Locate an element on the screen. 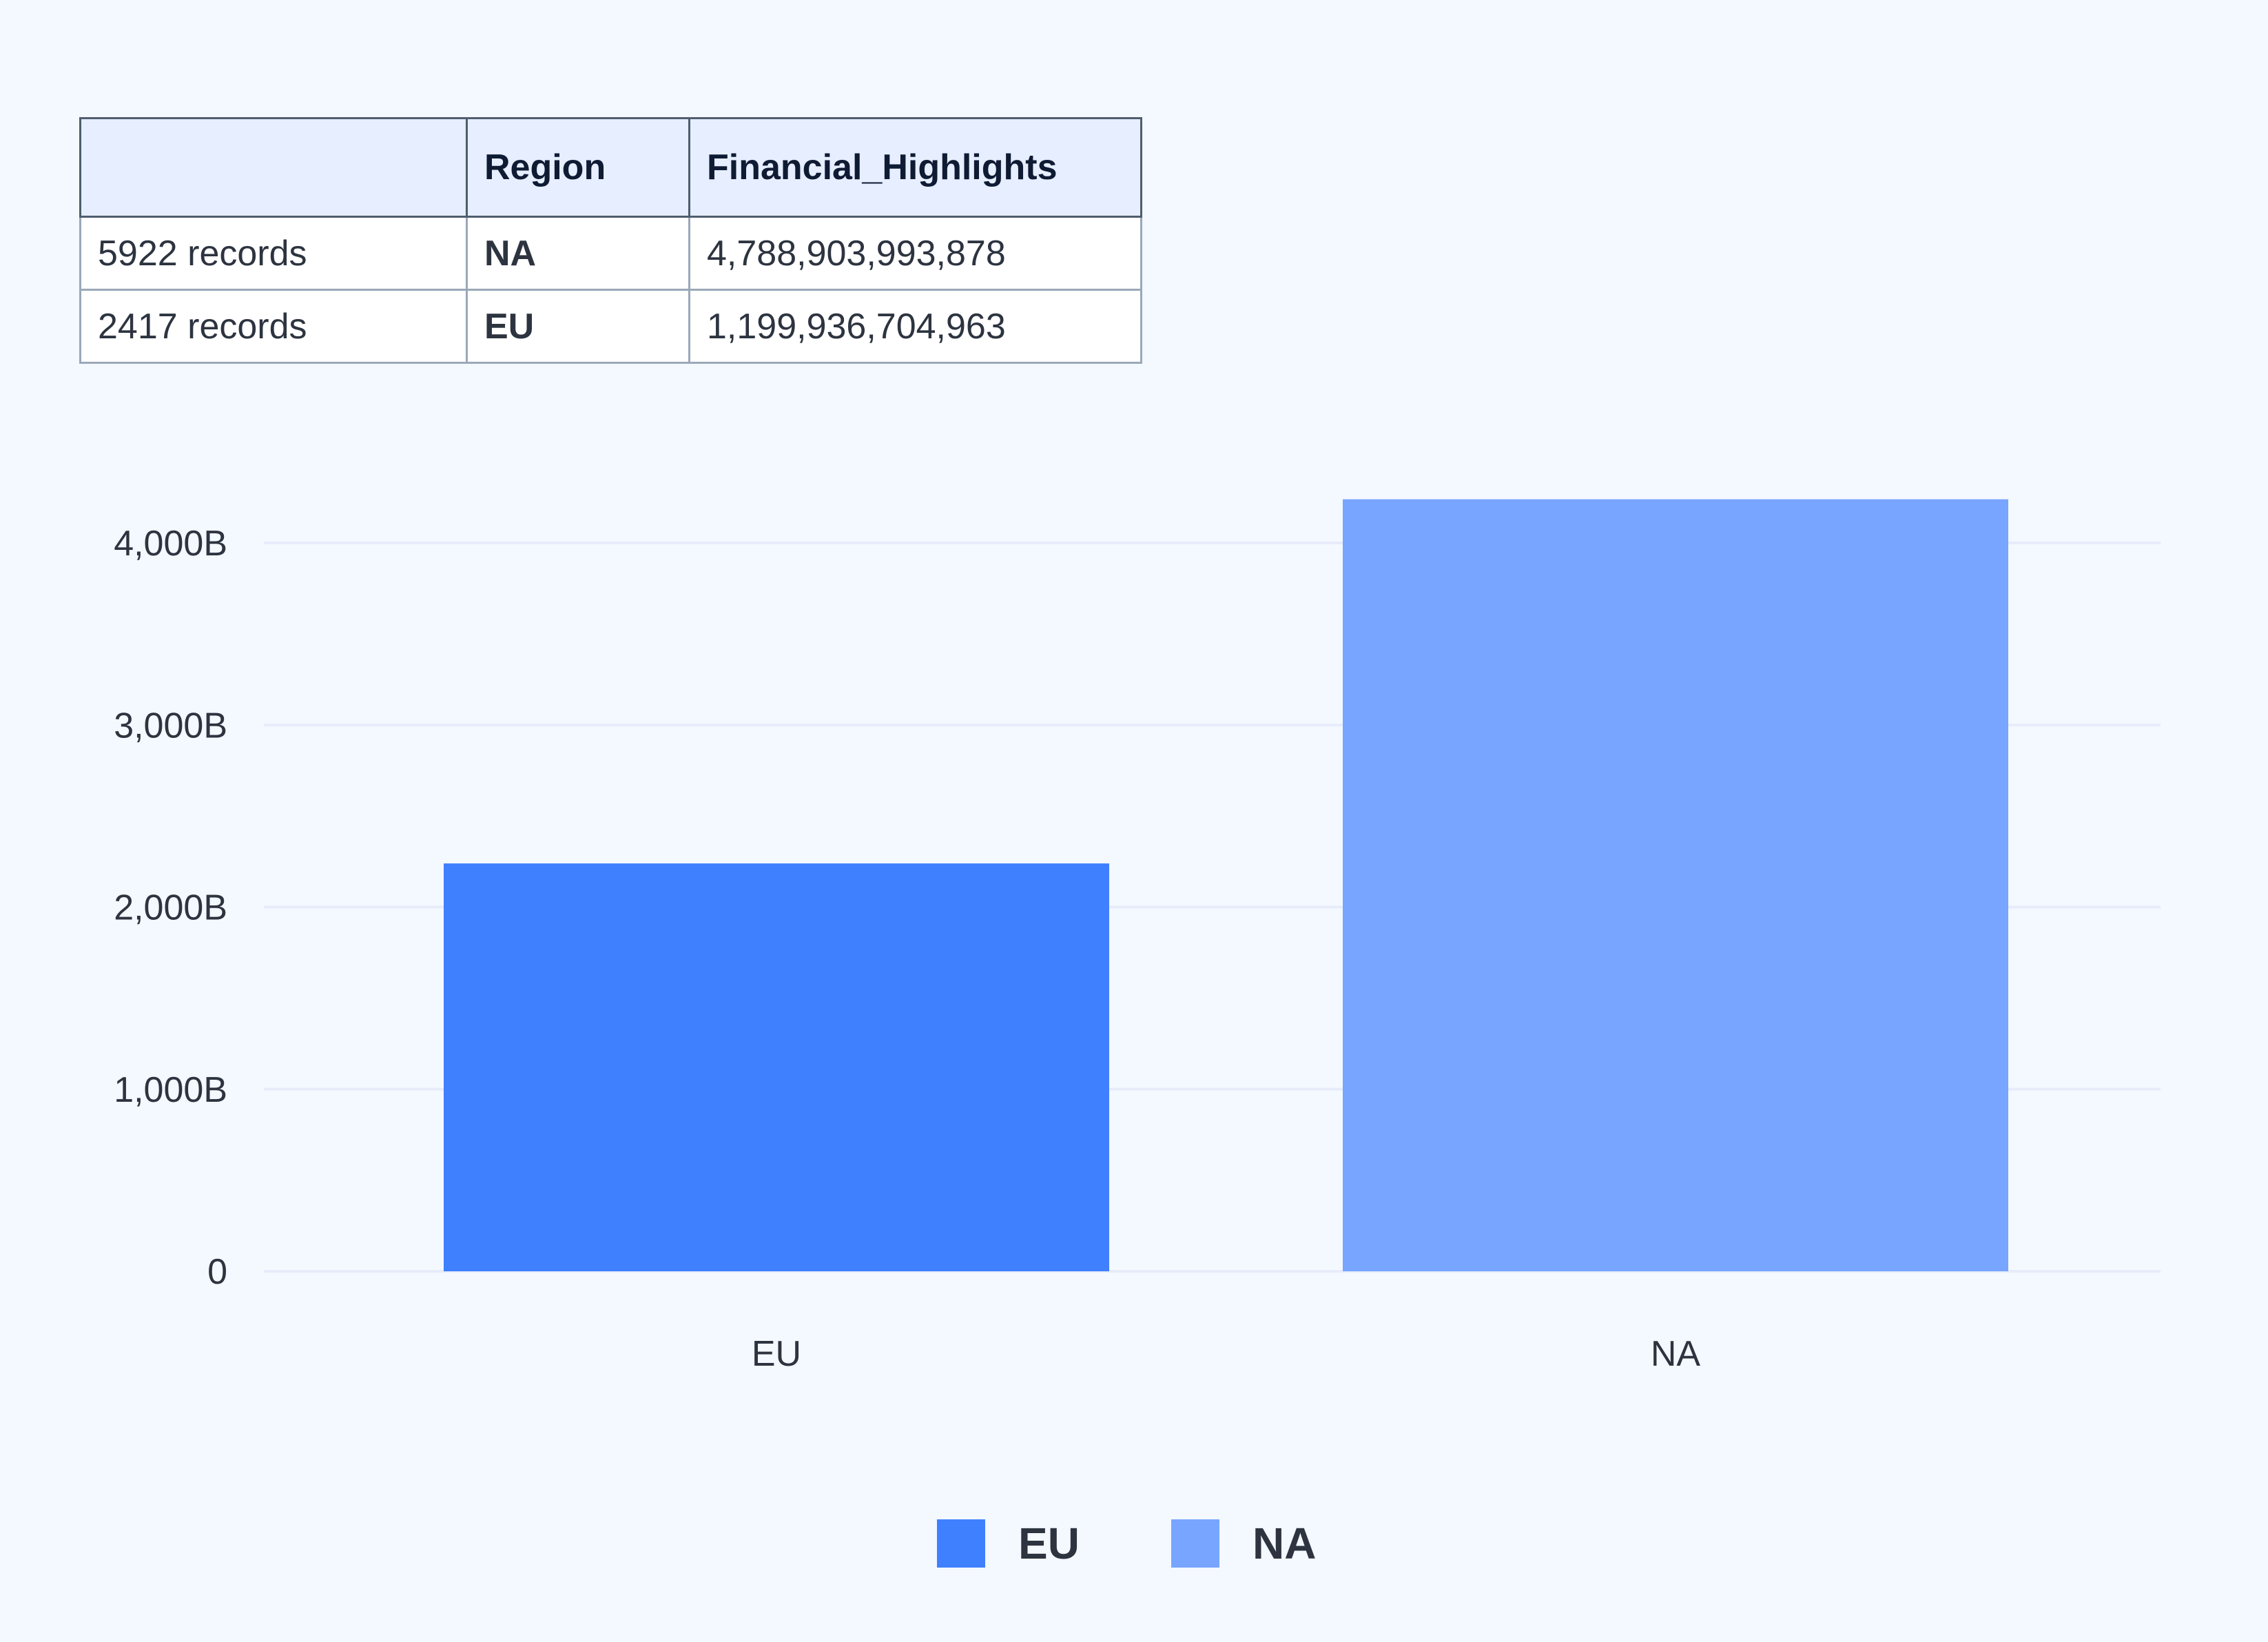  cell-records: 2417 records is located at coordinates (273, 326).